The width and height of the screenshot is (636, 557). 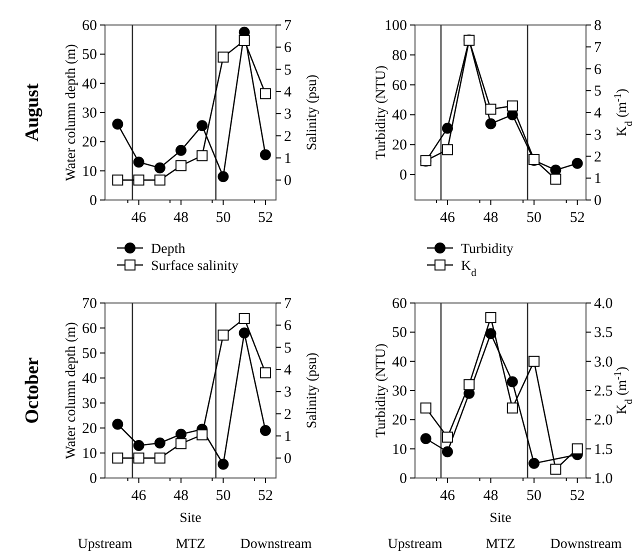 What do you see at coordinates (89, 304) in the screenshot?
I see `y-tick-label: 70` at bounding box center [89, 304].